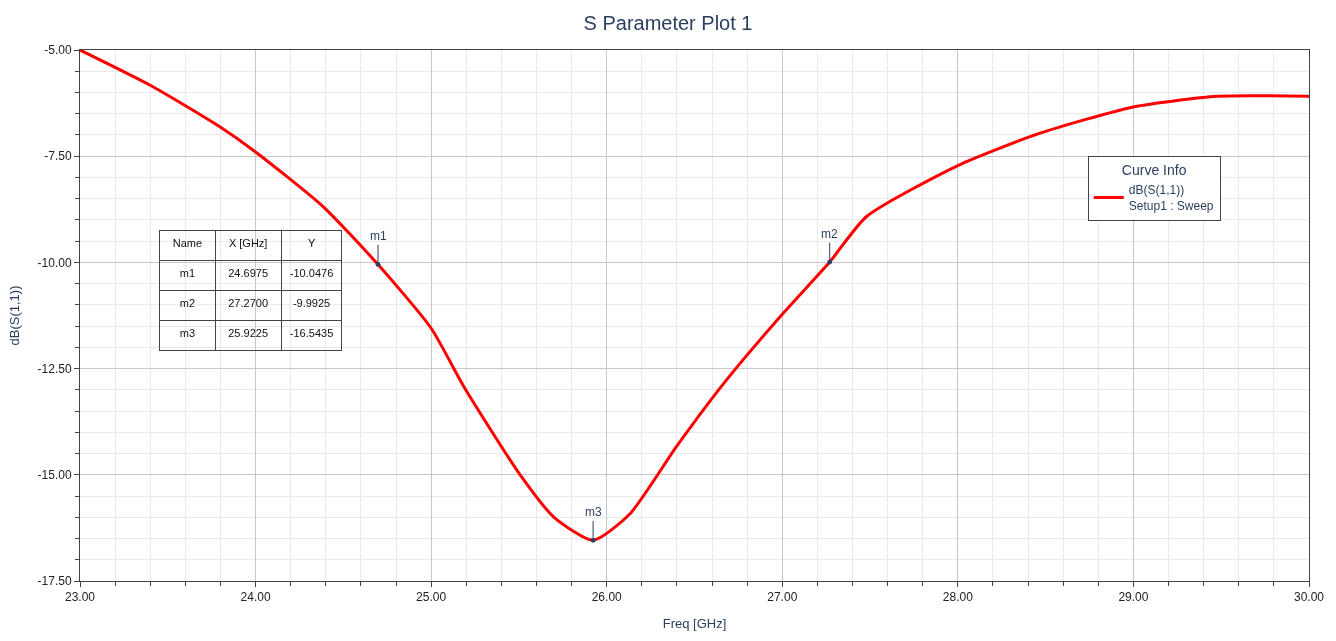 This screenshot has width=1336, height=641. I want to click on x-tick-label: 23.00, so click(80, 597).